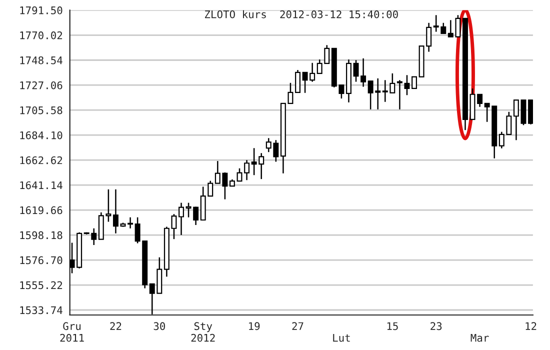 Image resolution: width=550 pixels, height=350 pixels. Describe the element at coordinates (254, 326) in the screenshot. I see `x-tick-label: 19` at that location.